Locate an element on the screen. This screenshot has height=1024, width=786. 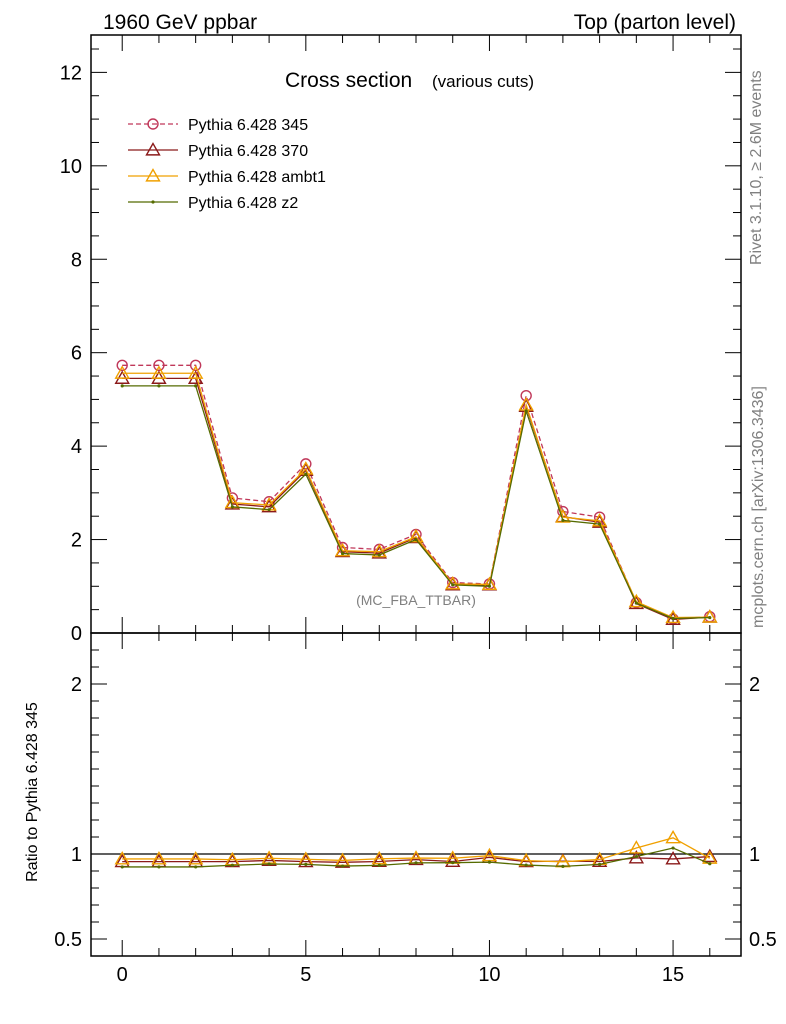
analysis-watermark: (MC_FBA_TTBAR) is located at coordinates (416, 600).